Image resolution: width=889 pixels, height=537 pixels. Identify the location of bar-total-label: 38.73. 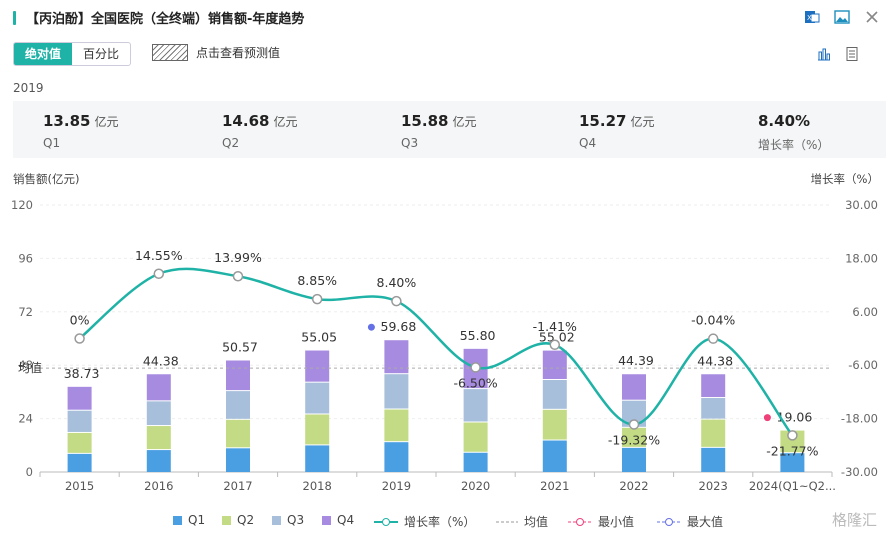
(82, 373).